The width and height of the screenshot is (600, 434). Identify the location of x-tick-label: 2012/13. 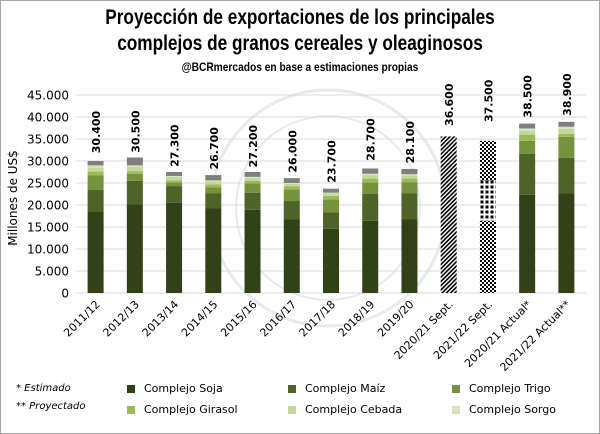
(121, 319).